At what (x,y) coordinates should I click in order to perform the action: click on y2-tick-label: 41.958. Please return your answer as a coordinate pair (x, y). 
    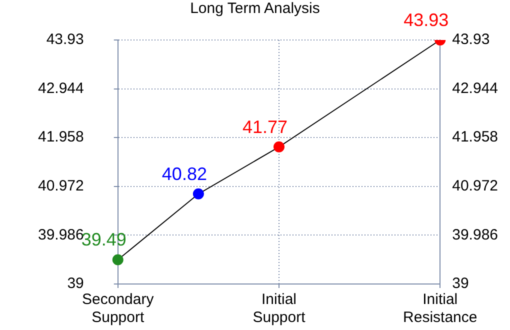
    Looking at the image, I should click on (475, 137).